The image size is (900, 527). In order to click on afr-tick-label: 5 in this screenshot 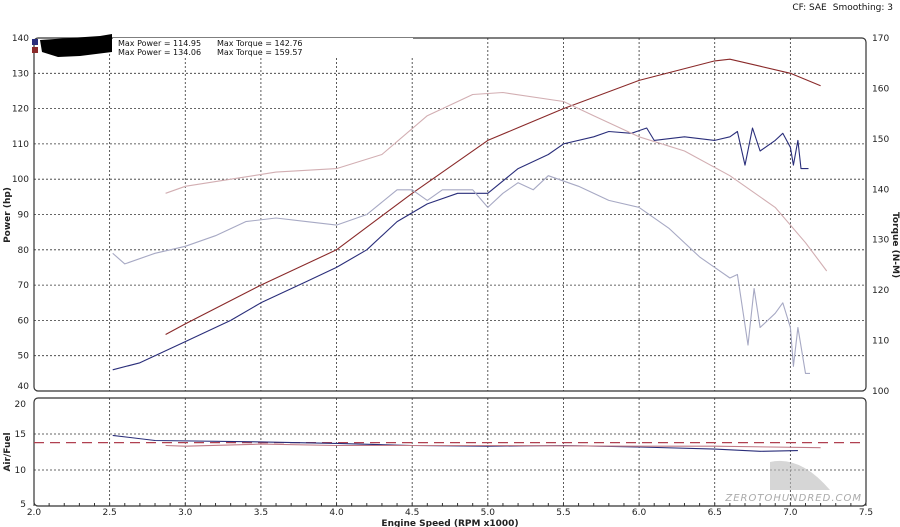, I will do `click(23, 505)`.